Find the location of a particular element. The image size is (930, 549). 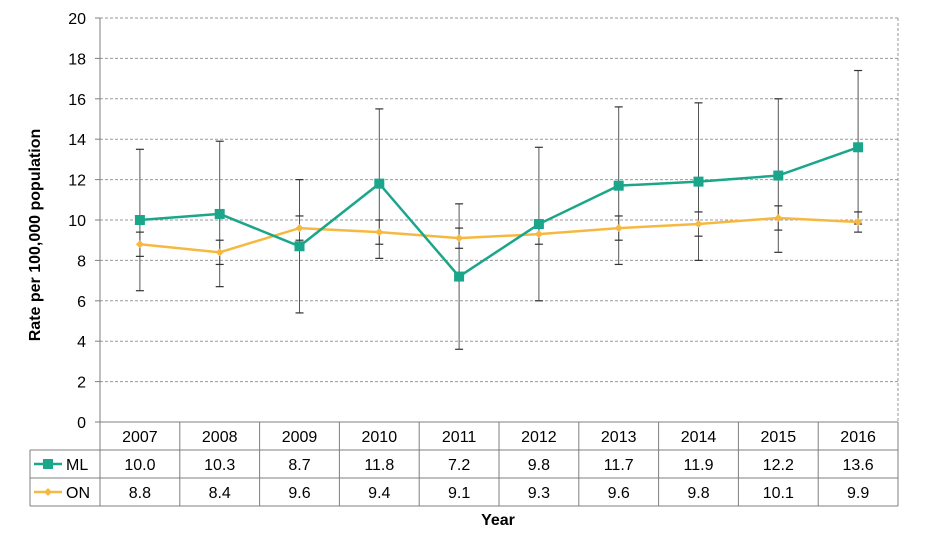

data-label-on: 8.8 is located at coordinates (140, 493).